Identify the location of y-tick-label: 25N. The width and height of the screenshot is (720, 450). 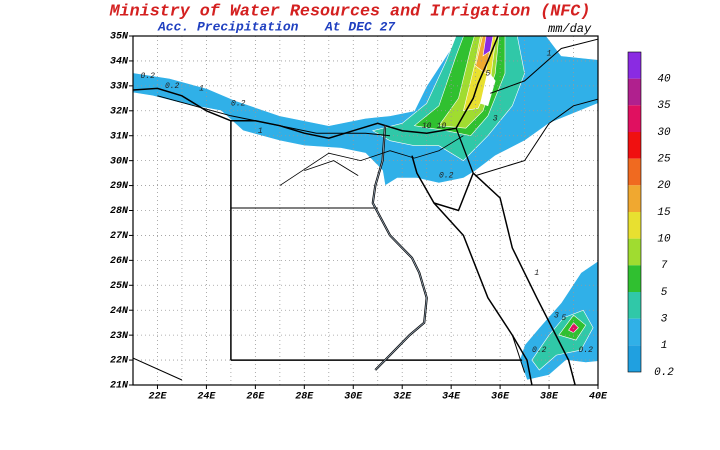
(119, 286).